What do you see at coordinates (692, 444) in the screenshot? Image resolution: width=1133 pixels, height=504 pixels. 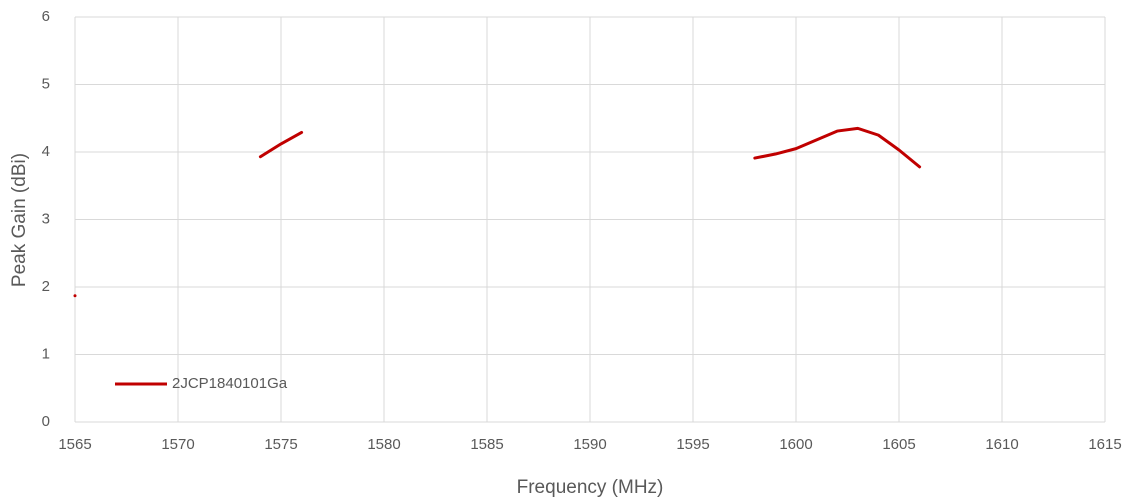 I see `x-tick-label: 1595` at bounding box center [692, 444].